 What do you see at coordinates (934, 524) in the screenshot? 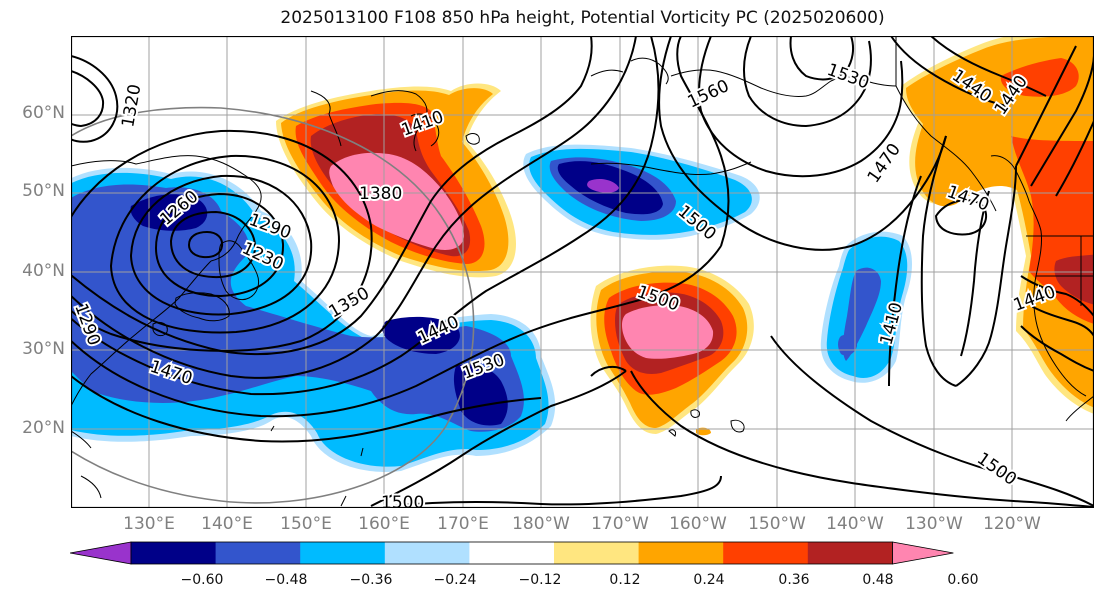
I see `lon-label: 130°W` at bounding box center [934, 524].